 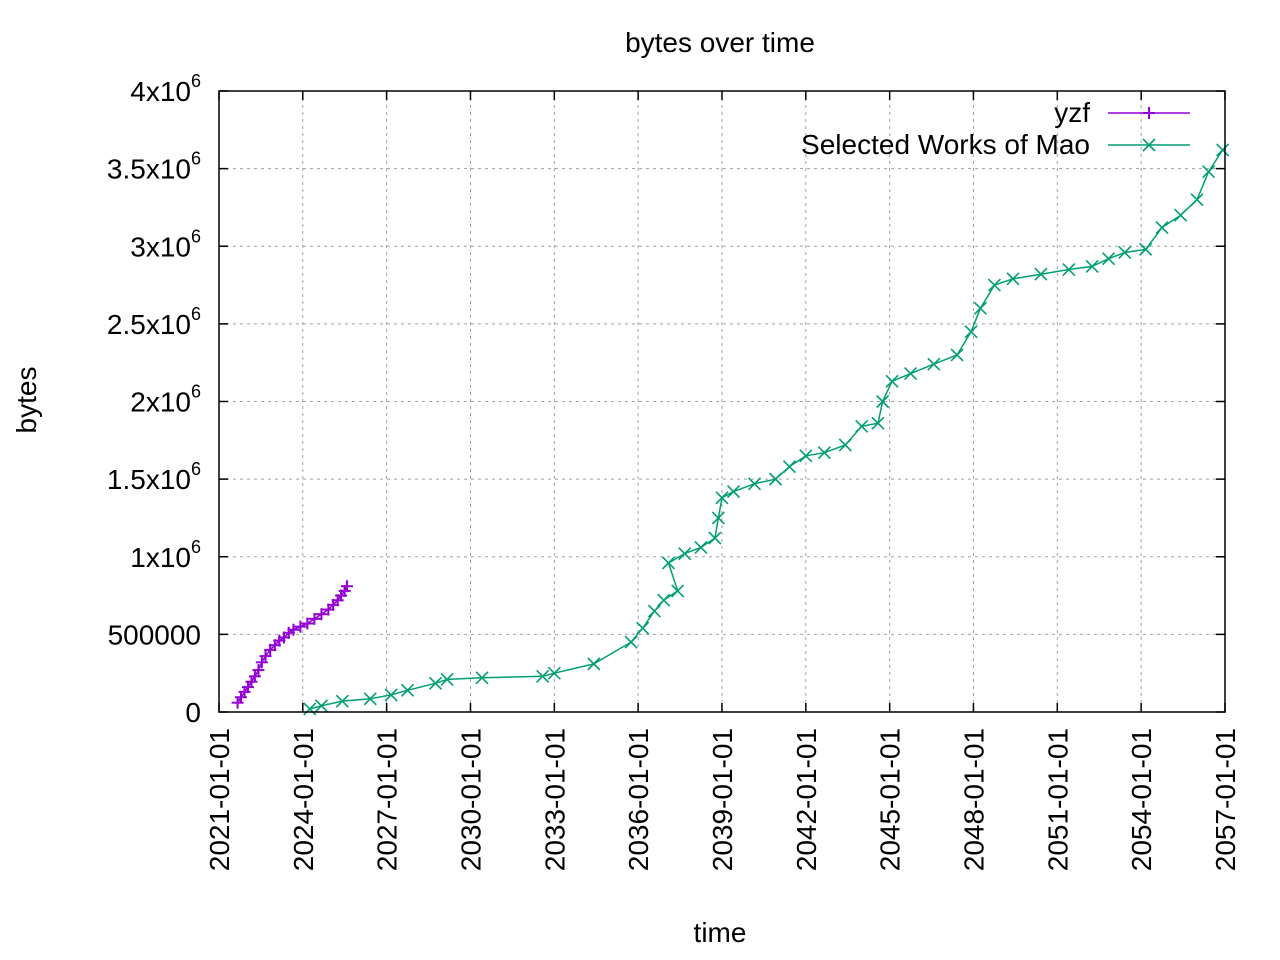 I want to click on y-tick-label: 500000, so click(x=154, y=634).